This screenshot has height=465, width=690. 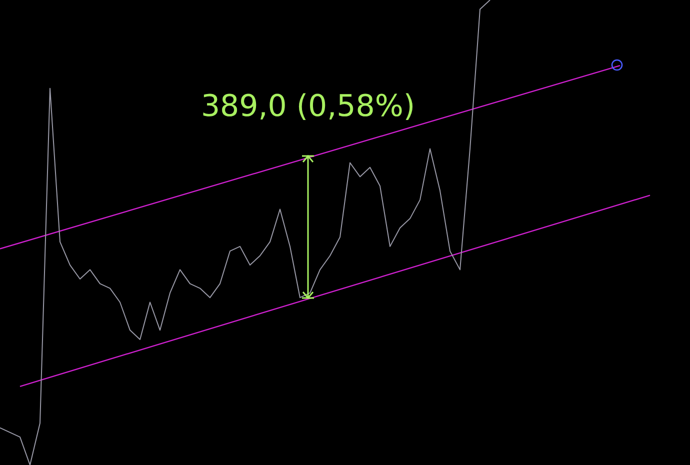 What do you see at coordinates (308, 106) in the screenshot?
I see `annotation: 389,0 (0,58%)` at bounding box center [308, 106].